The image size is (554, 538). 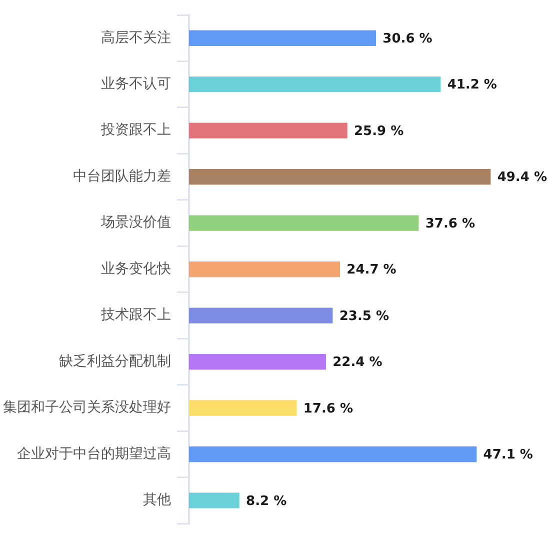 What do you see at coordinates (364, 316) in the screenshot?
I see `data-label: 23.5 %` at bounding box center [364, 316].